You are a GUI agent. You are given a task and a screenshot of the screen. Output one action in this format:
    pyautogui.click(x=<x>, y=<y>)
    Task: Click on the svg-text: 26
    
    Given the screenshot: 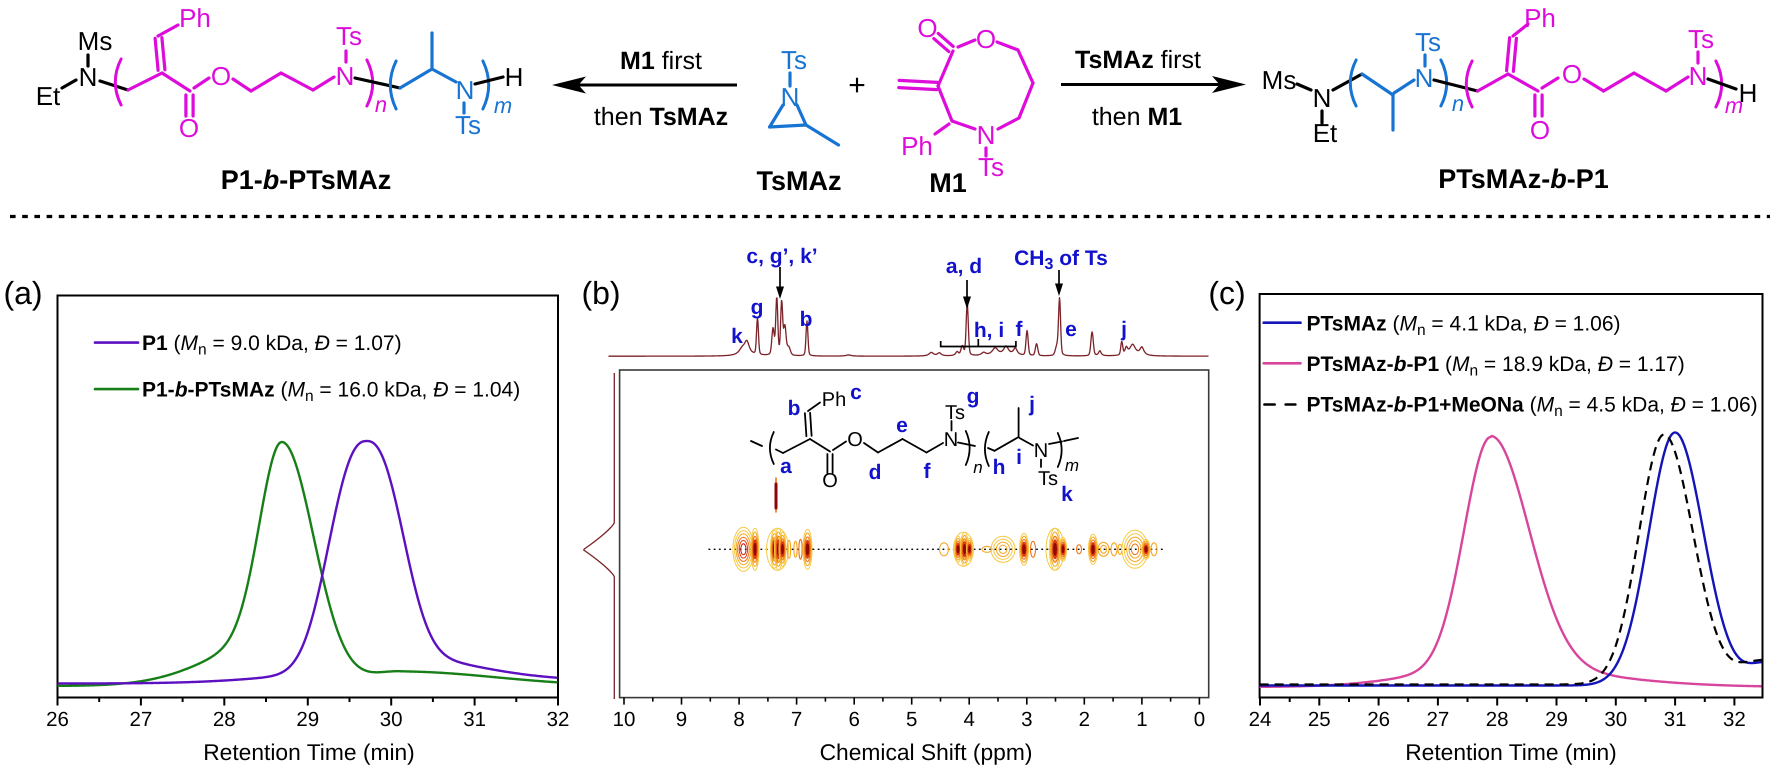 What is the action you would take?
    pyautogui.click(x=1378, y=719)
    